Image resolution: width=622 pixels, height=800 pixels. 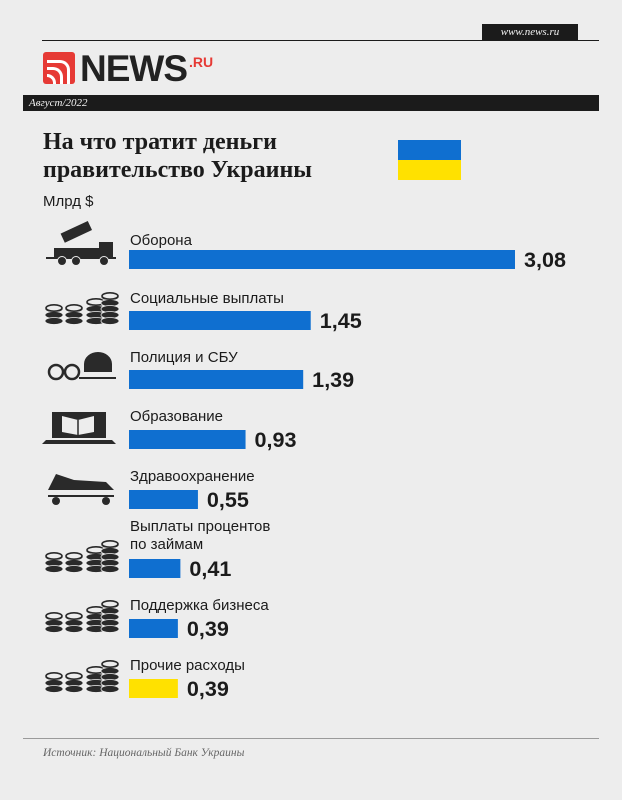 I want to click on value-label: 1,39, so click(x=333, y=380).